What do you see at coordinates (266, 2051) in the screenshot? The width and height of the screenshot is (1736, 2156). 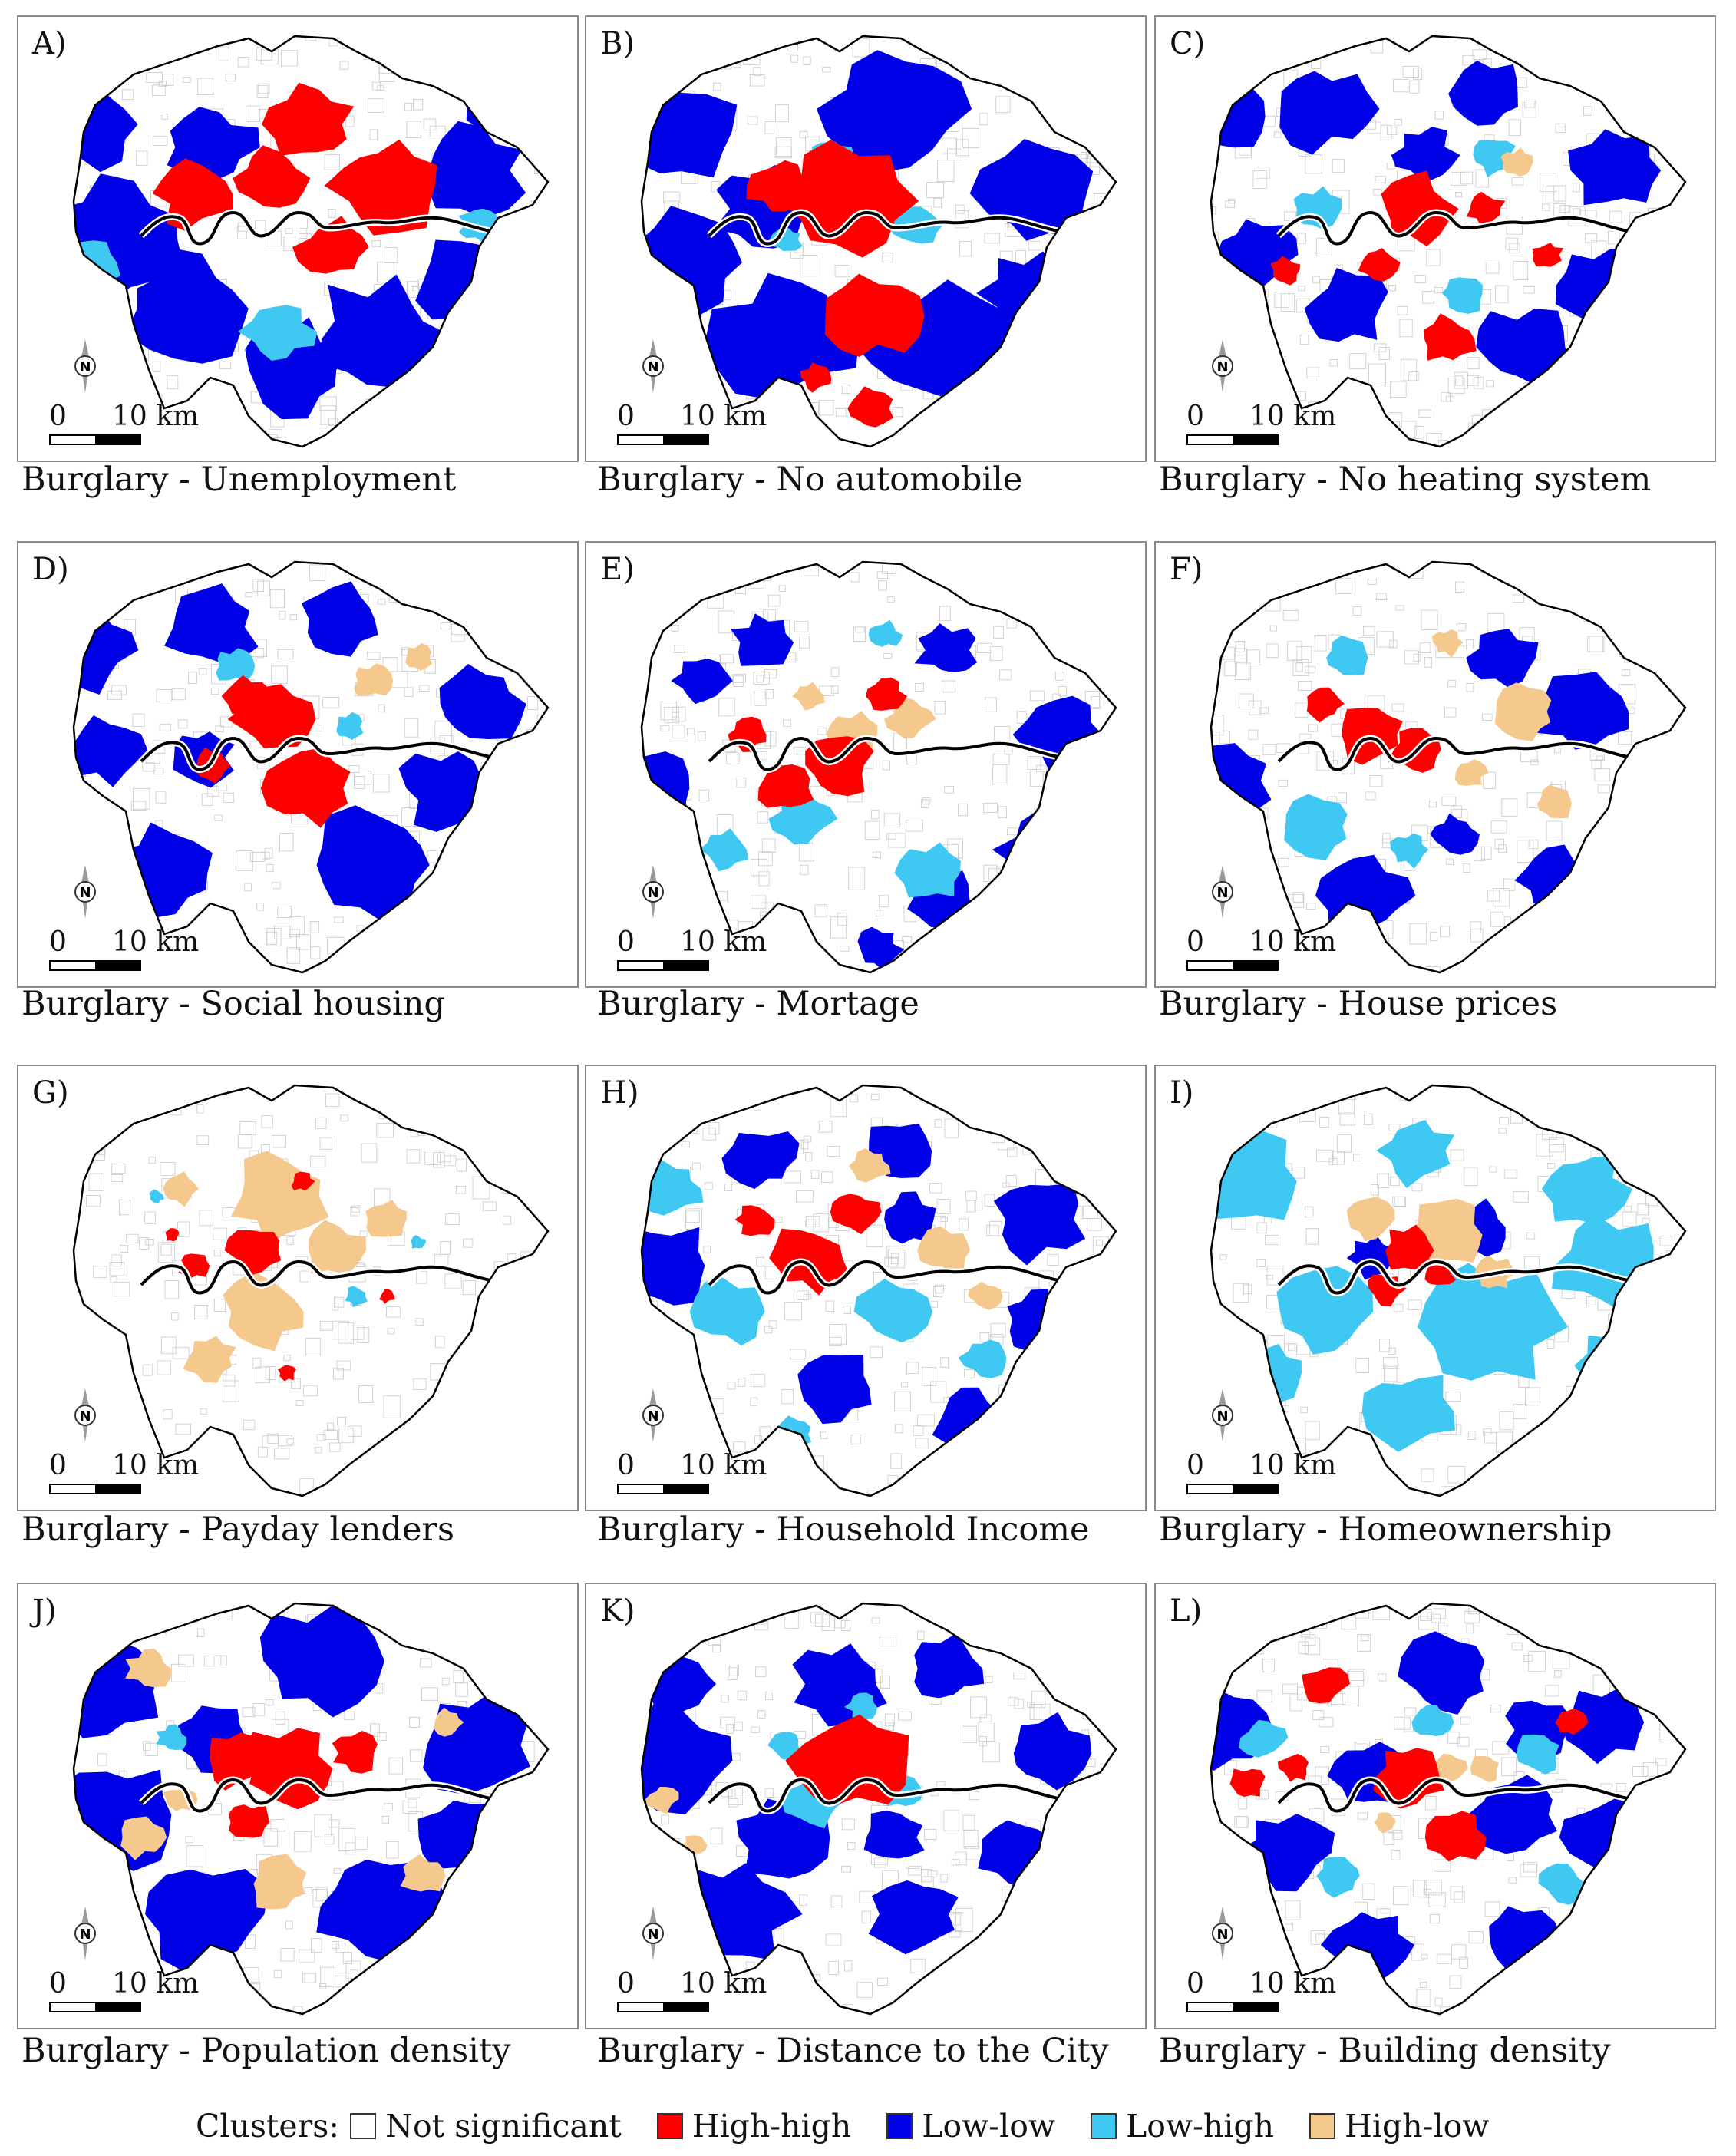 I see `panel-caption: Burglary - Population density` at bounding box center [266, 2051].